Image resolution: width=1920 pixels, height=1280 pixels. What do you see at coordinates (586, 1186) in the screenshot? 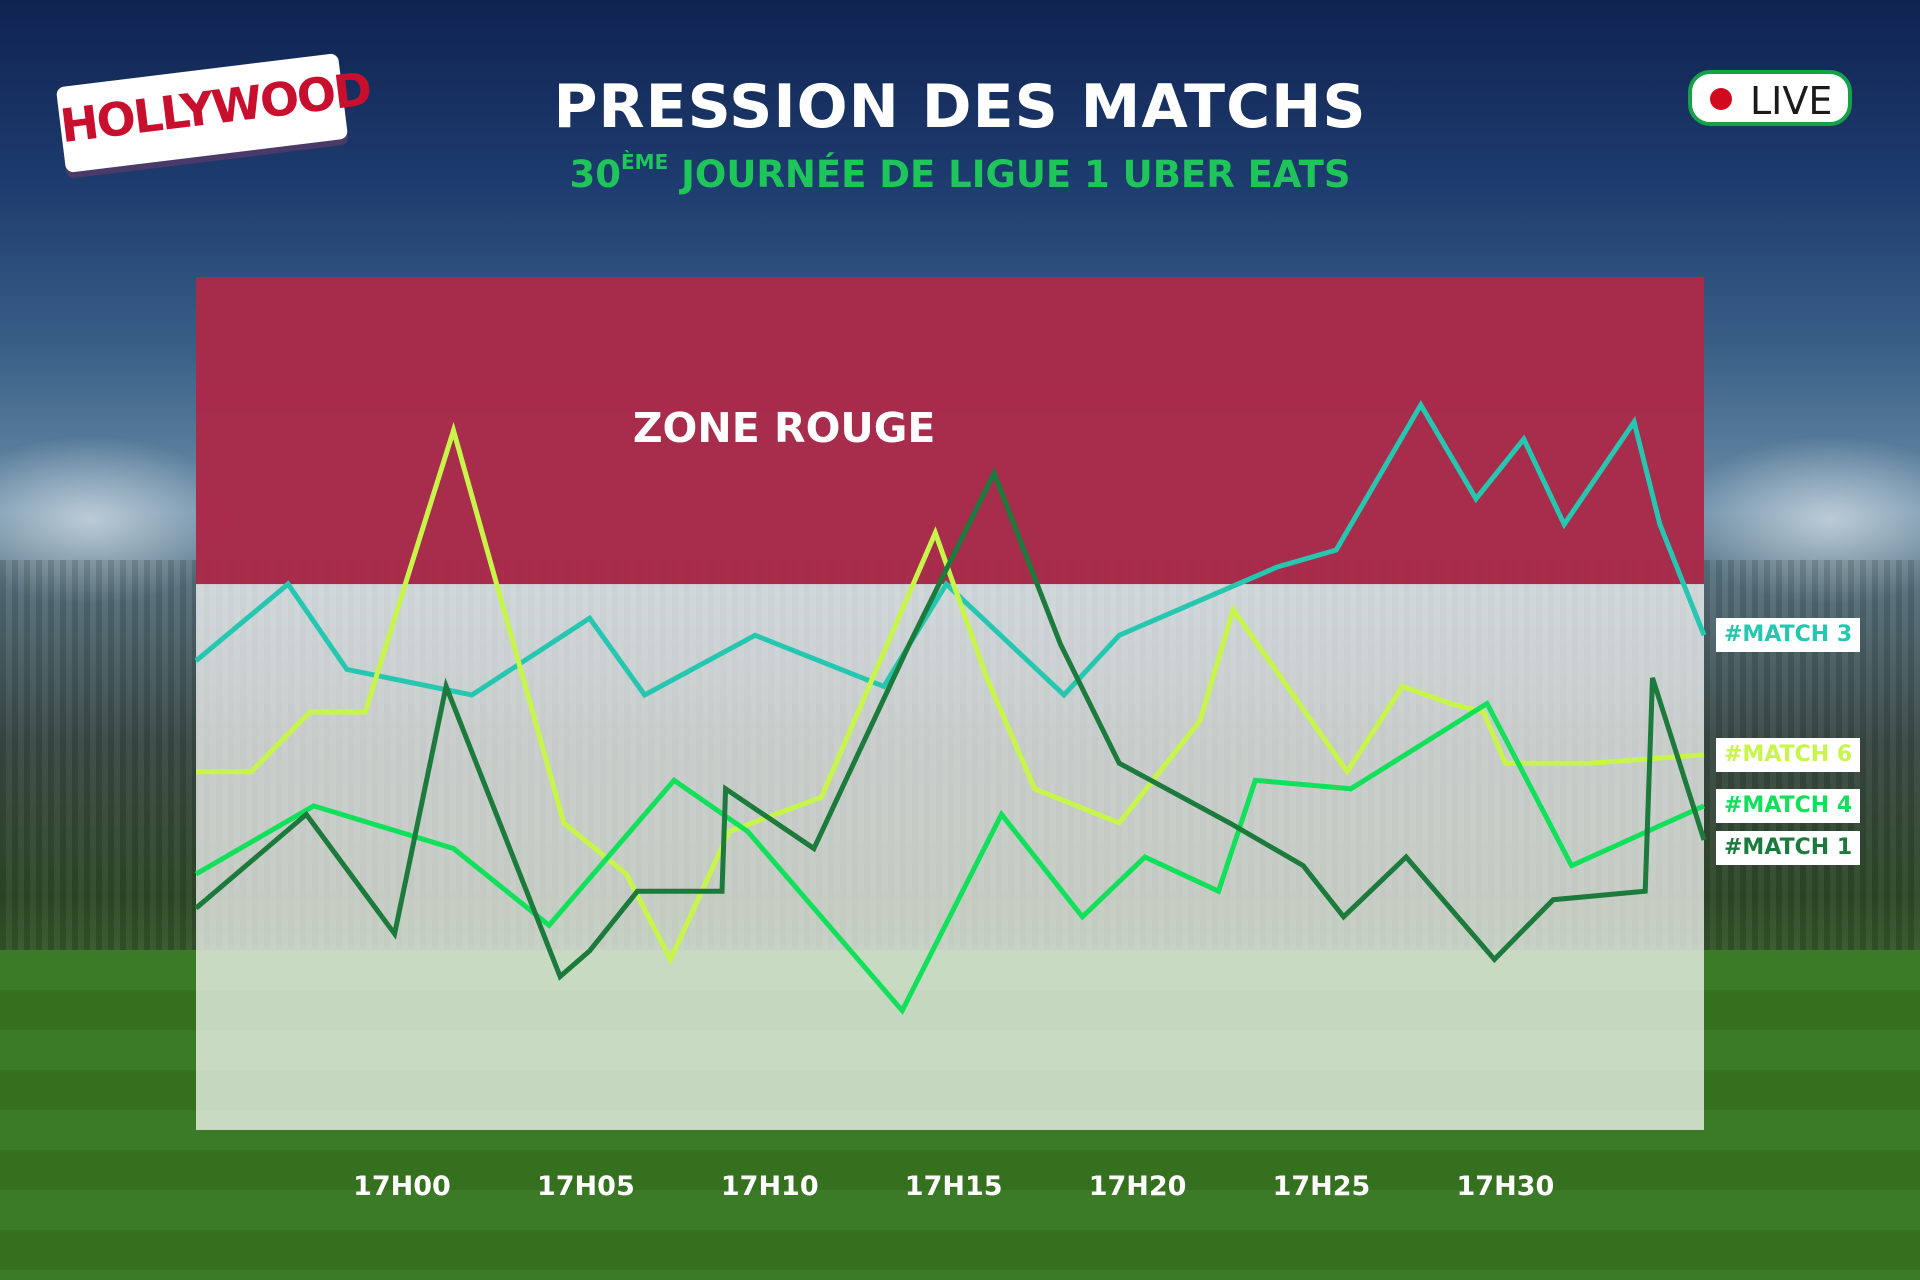
I see `x-tick-label: 17H05` at bounding box center [586, 1186].